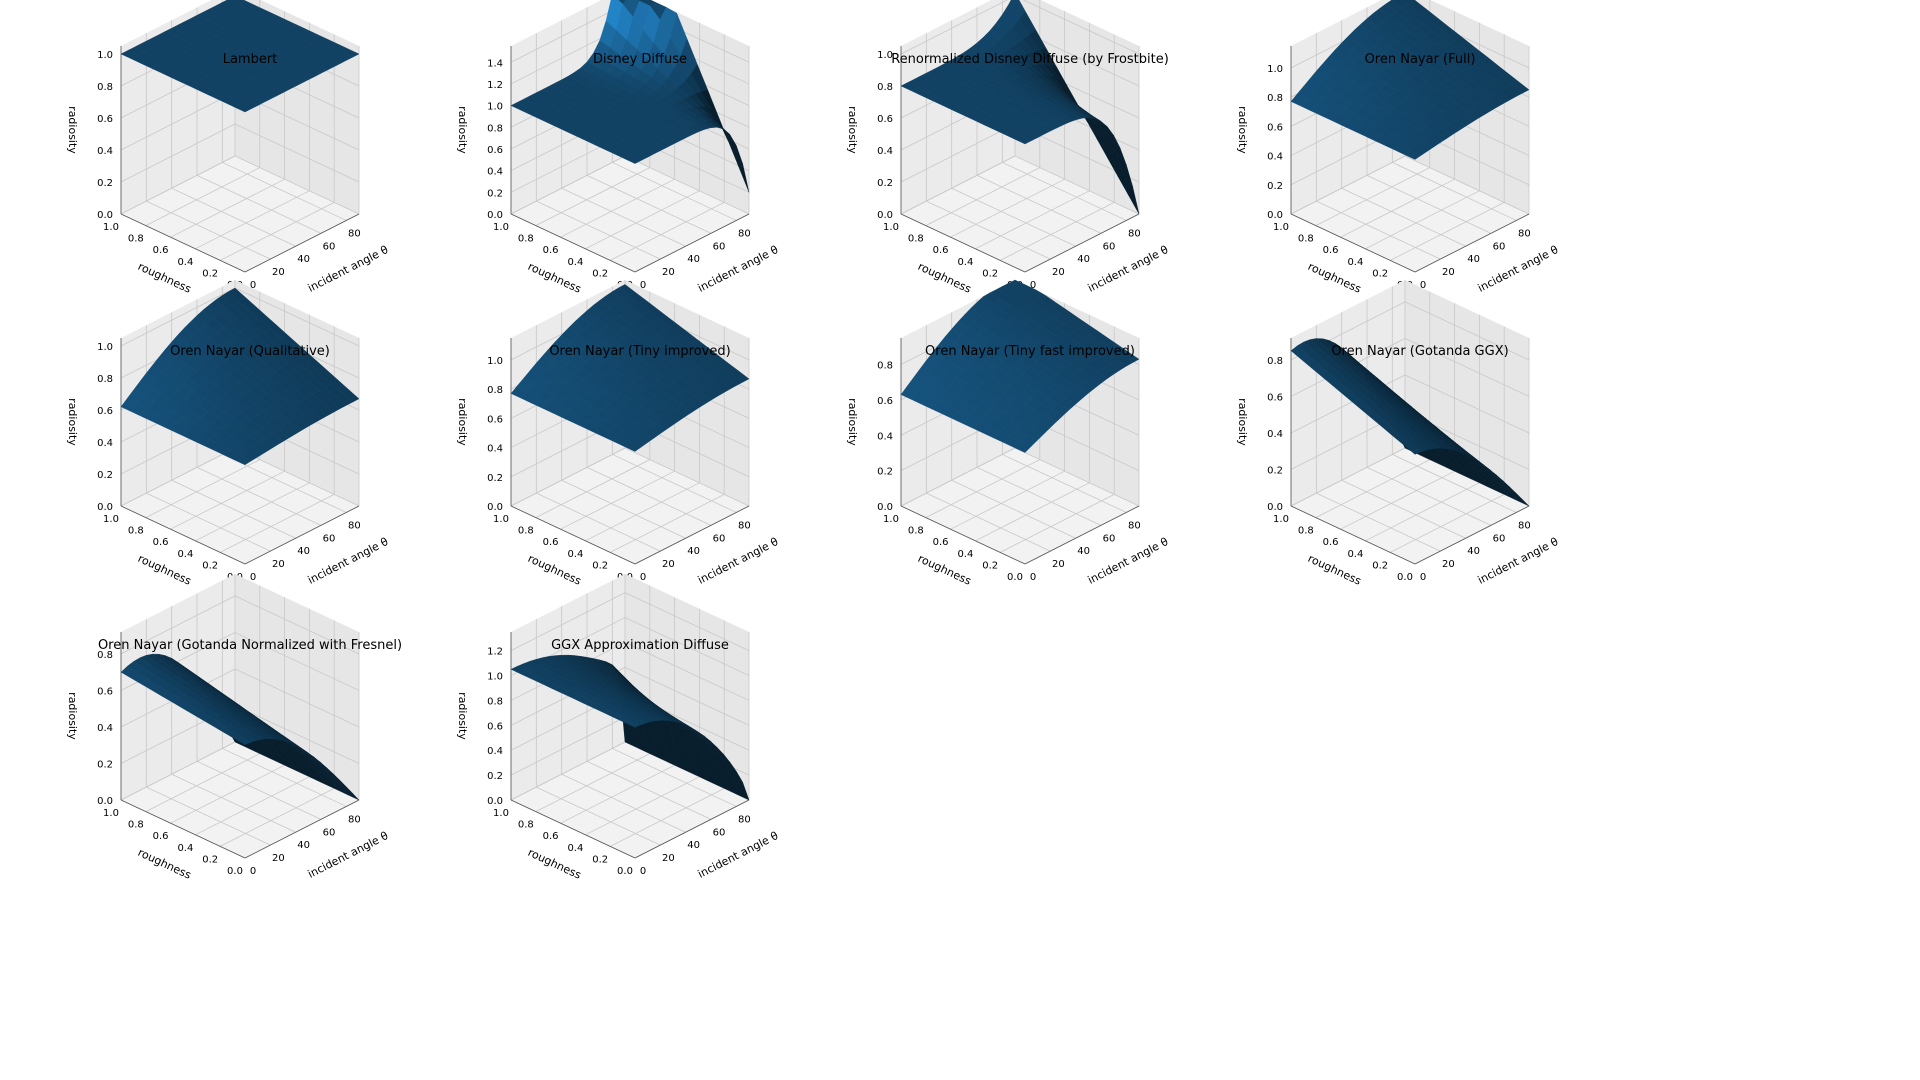 The width and height of the screenshot is (1920, 1080). Describe the element at coordinates (1030, 351) in the screenshot. I see `subplot-title: Oren Nayar (Tiny fast improved)` at that location.